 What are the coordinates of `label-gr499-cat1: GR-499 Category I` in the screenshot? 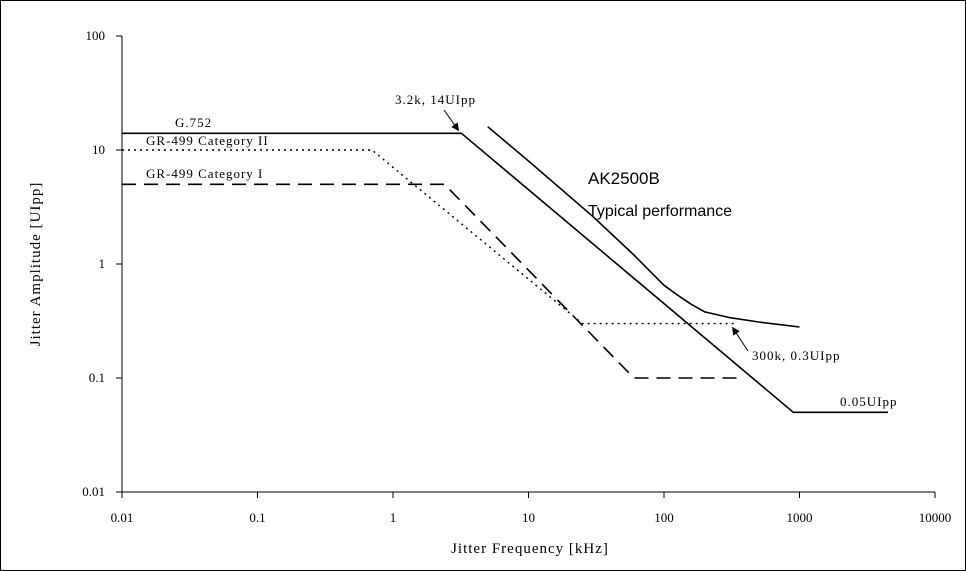 It's located at (204, 173).